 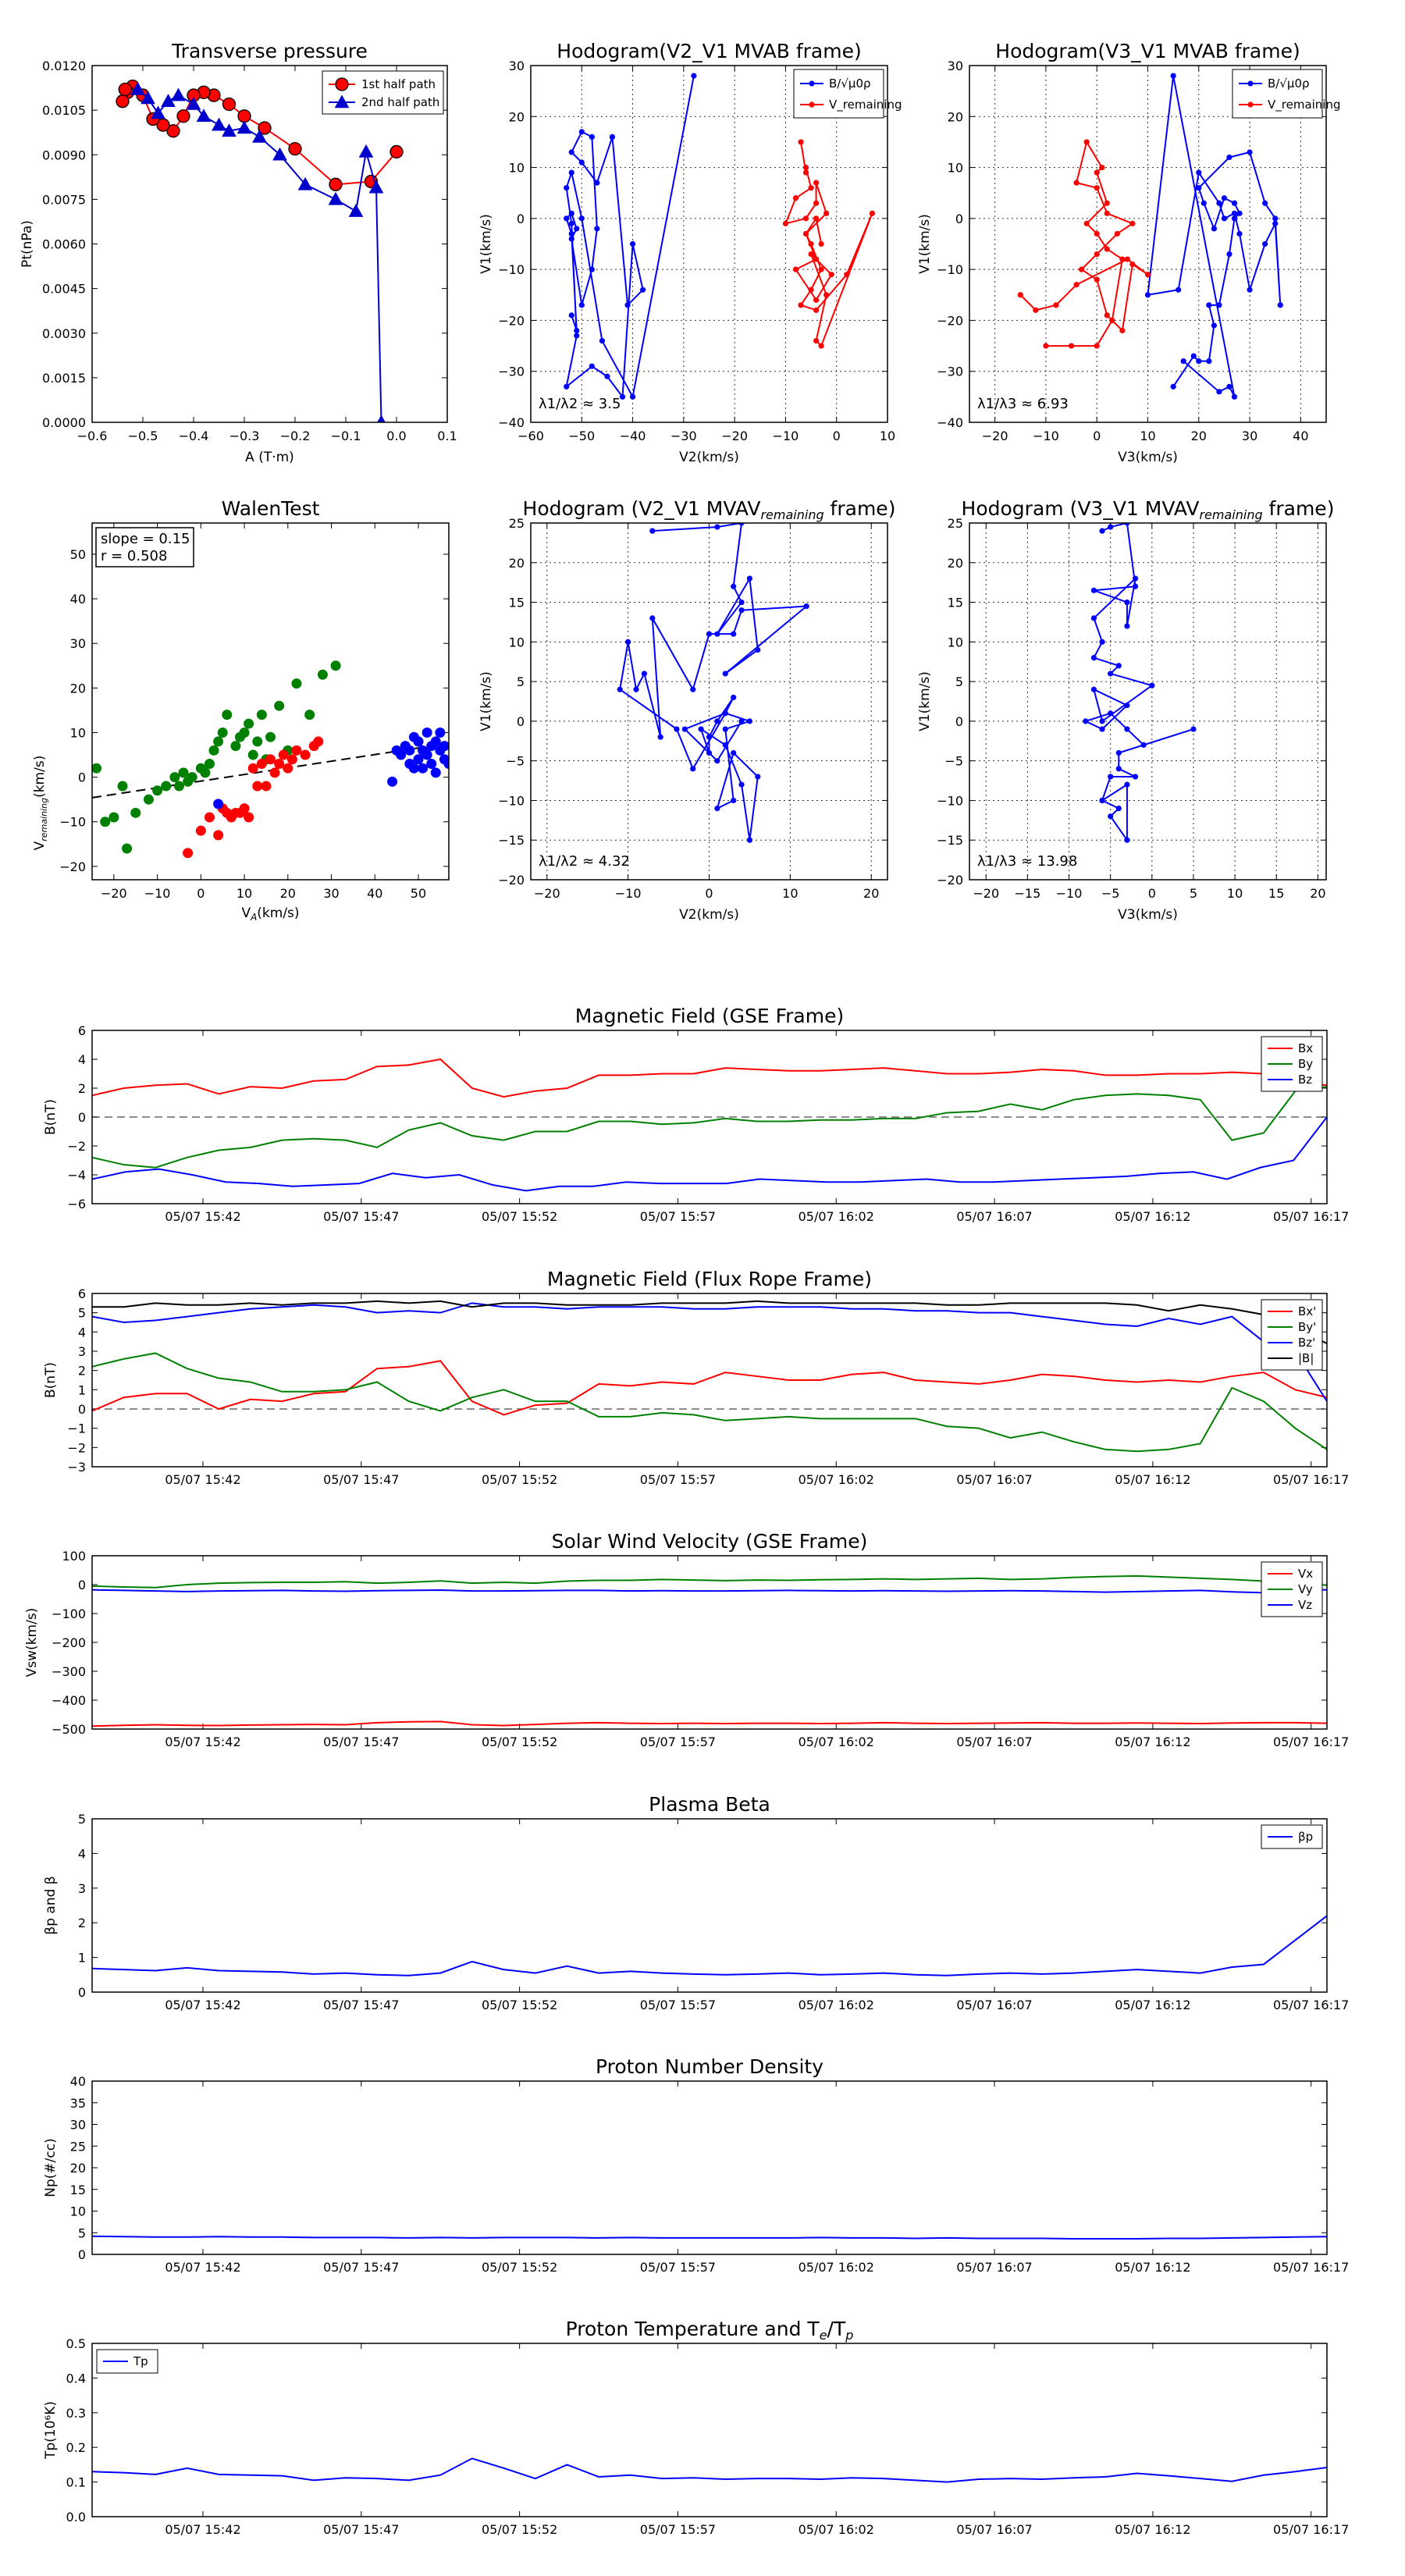 I want to click on y-axis-label: βp and β, so click(x=51, y=1905).